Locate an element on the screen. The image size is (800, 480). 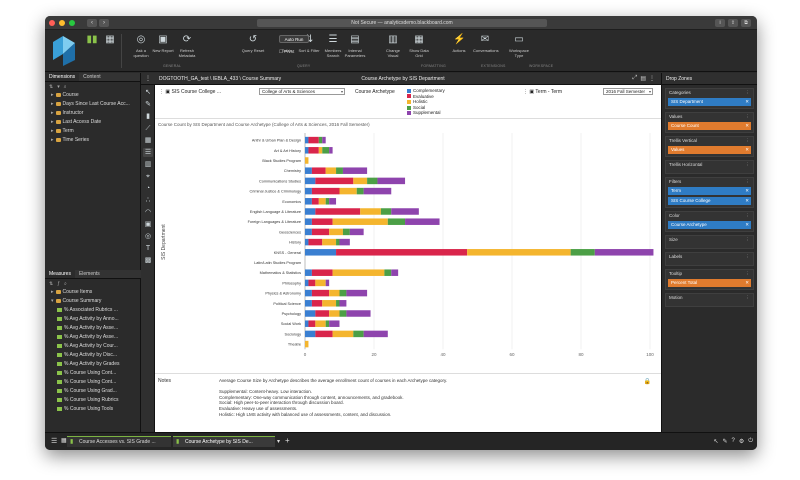
tab-elements: Elements is located at coordinates (89, 274).